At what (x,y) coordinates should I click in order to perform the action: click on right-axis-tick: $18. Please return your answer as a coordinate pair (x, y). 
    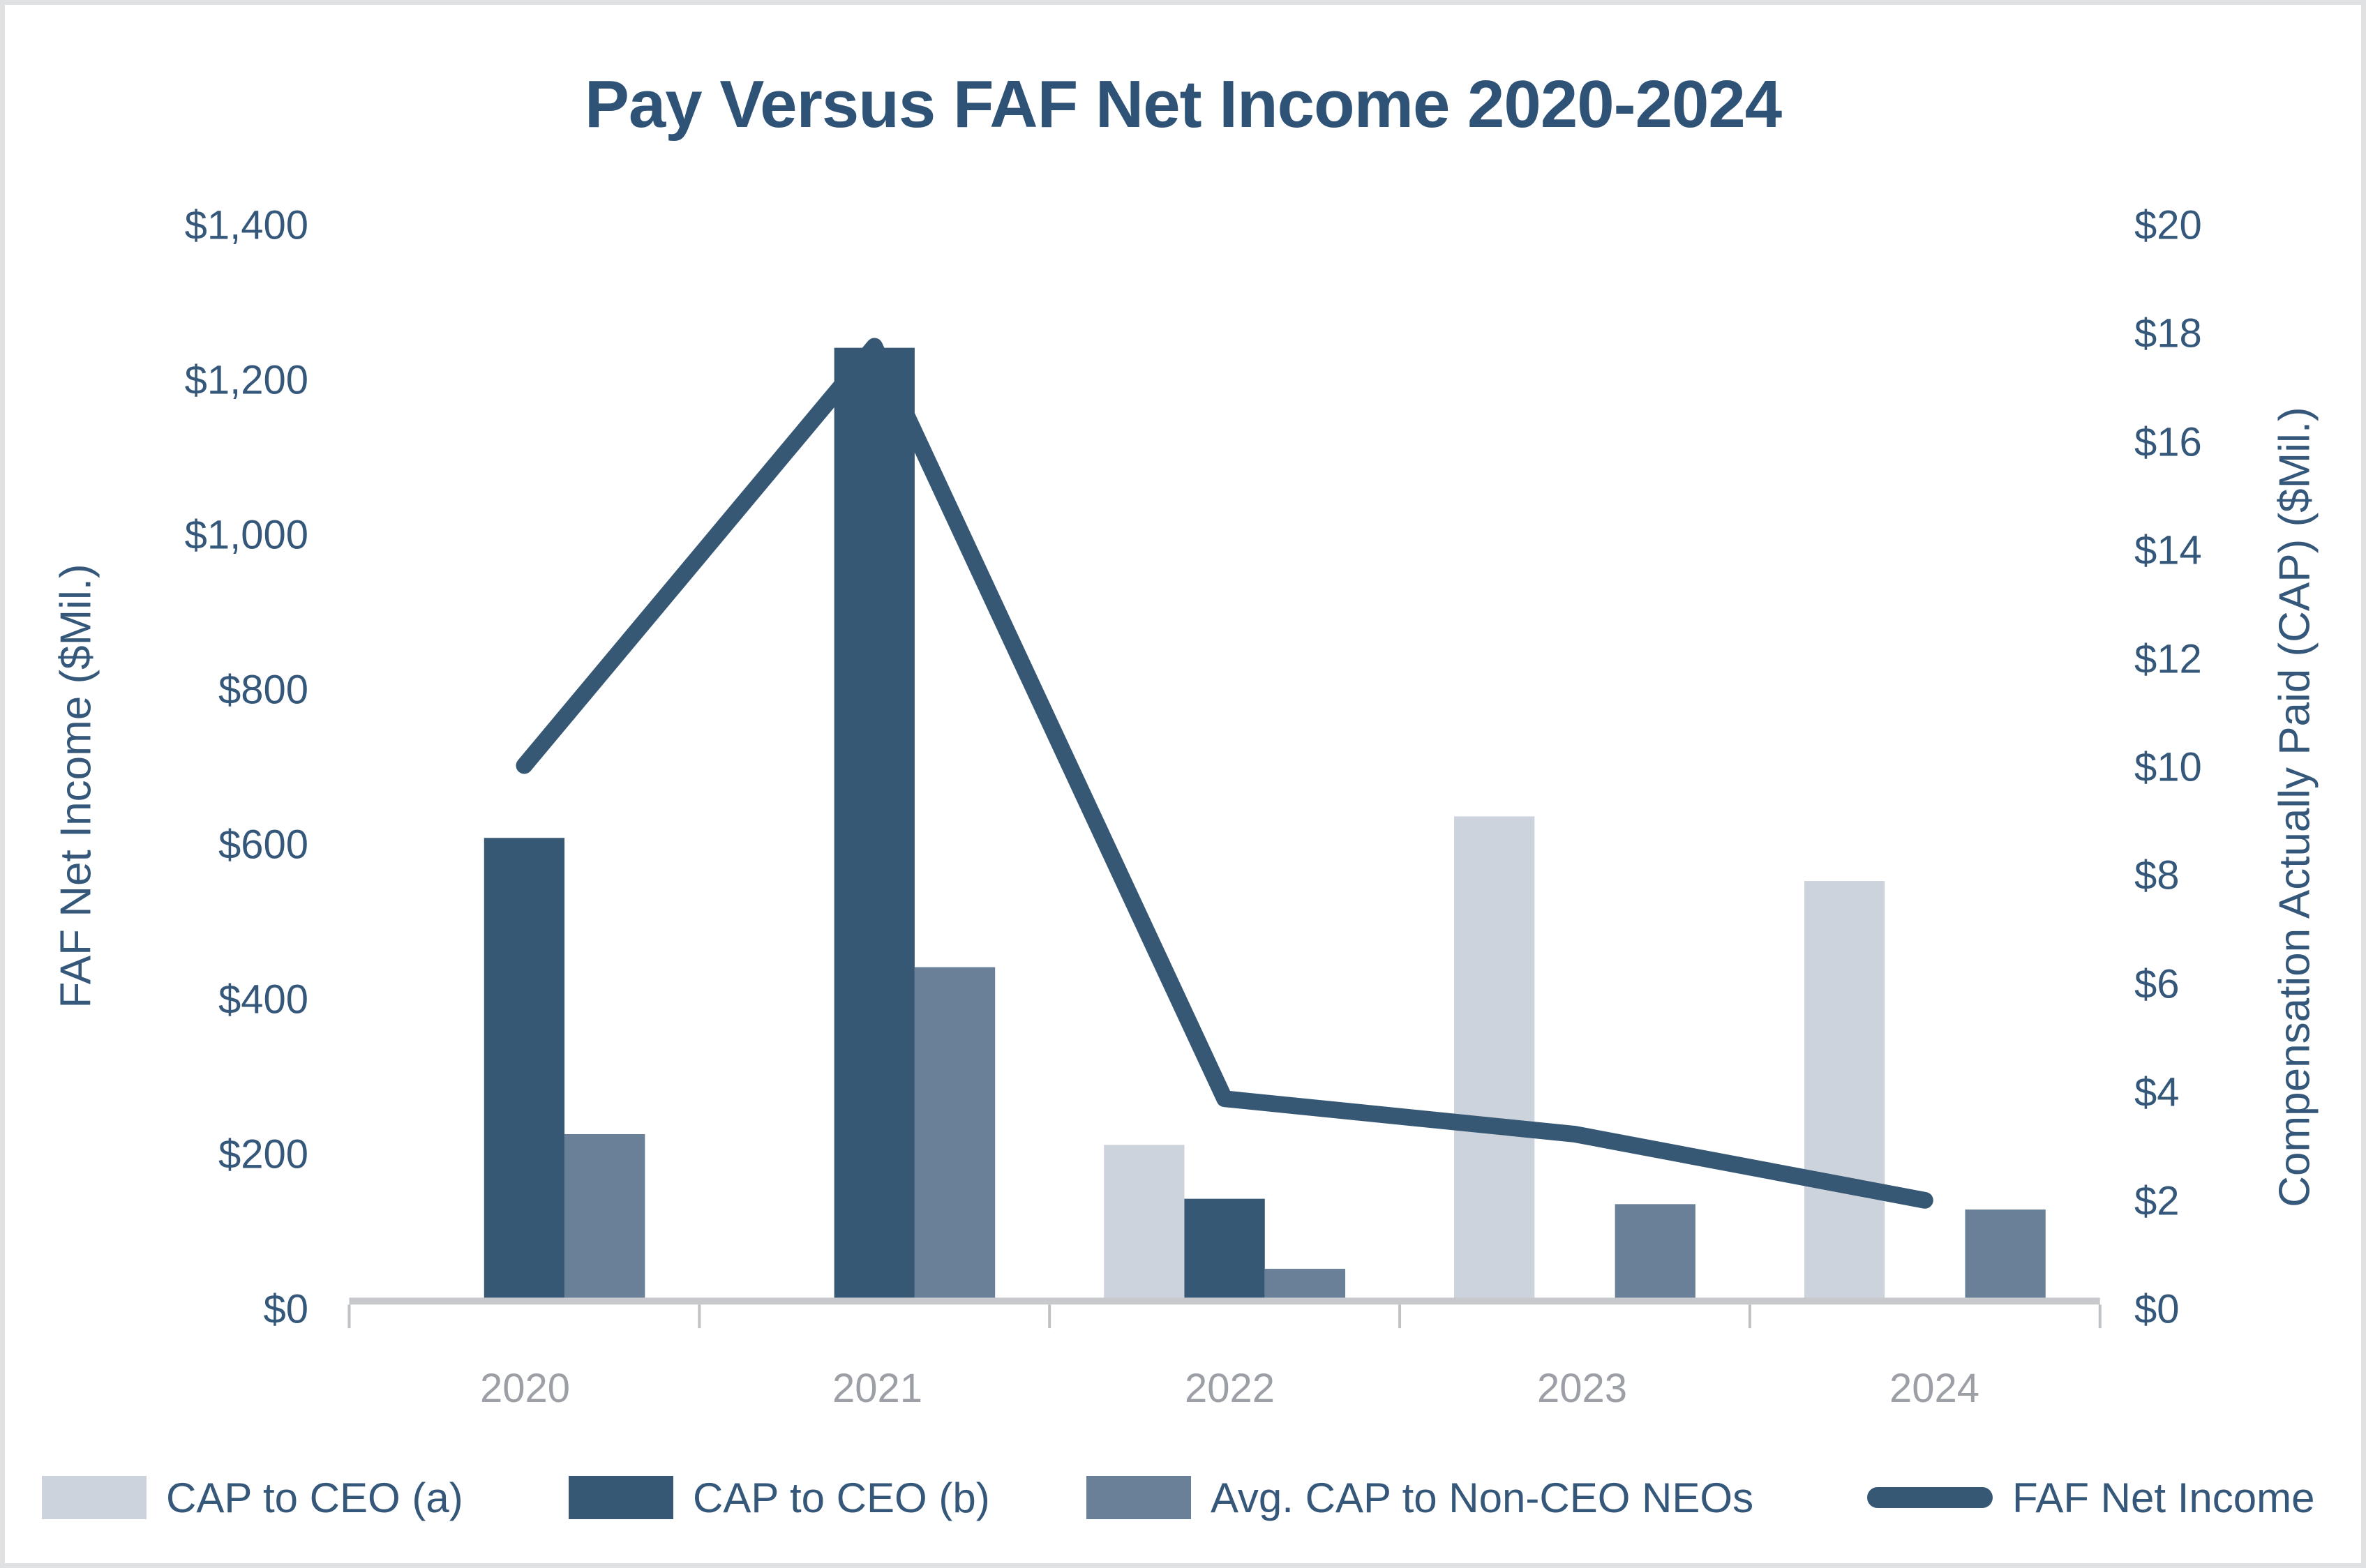
    Looking at the image, I should click on (2168, 333).